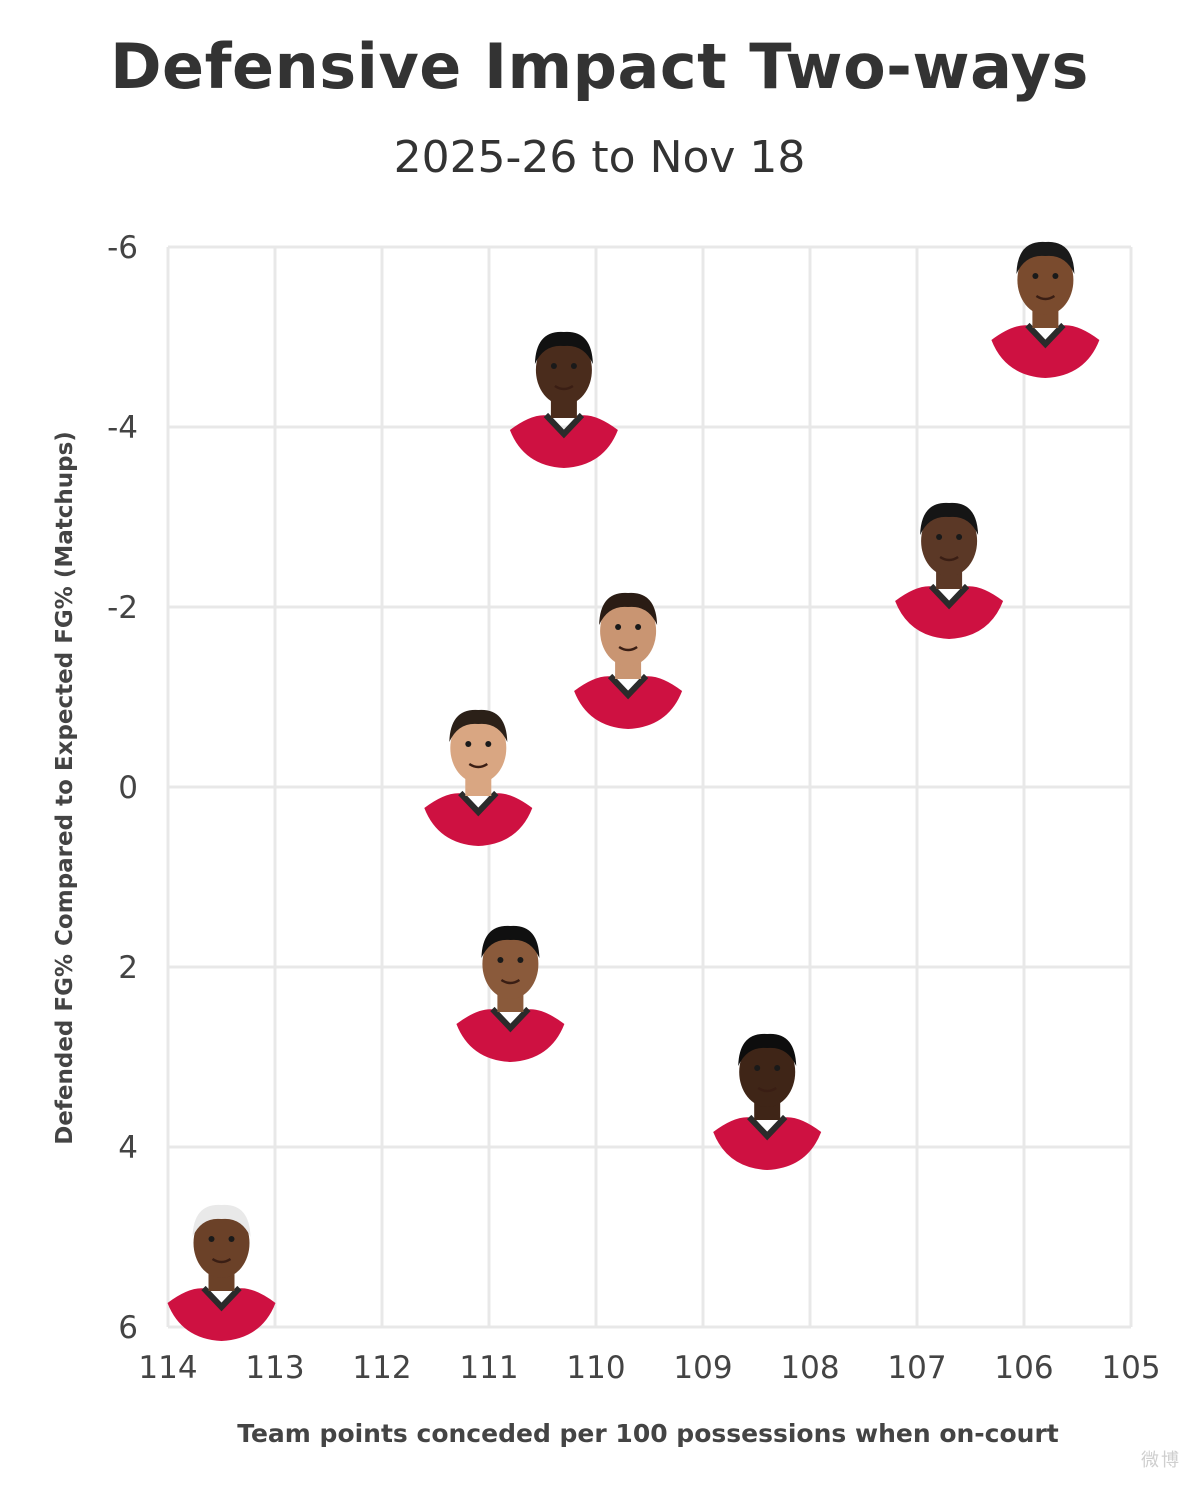  I want to click on x-axis-tick-labels: 114 113 112 111 110 109 108 107 106 105, so click(649, 1368).